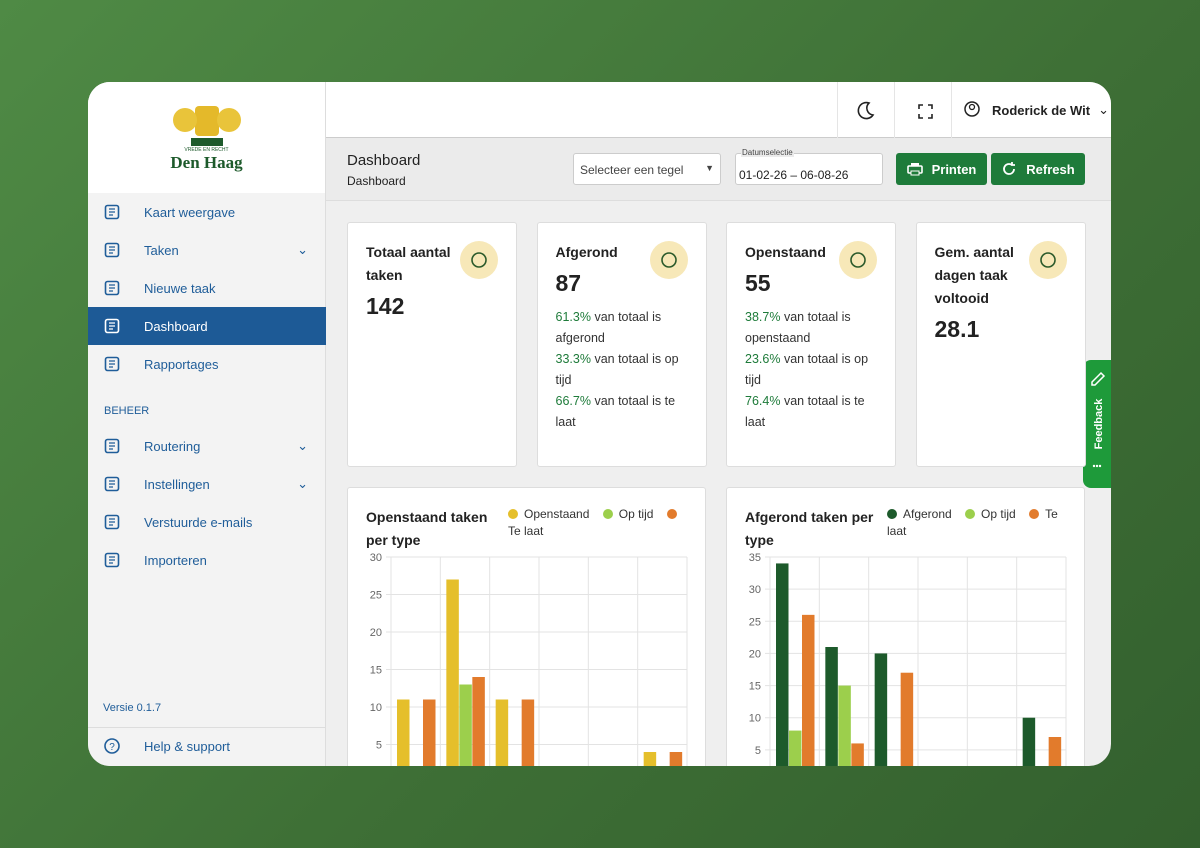  Describe the element at coordinates (919, 514) in the screenshot. I see `legend-item: Afgerond` at that location.